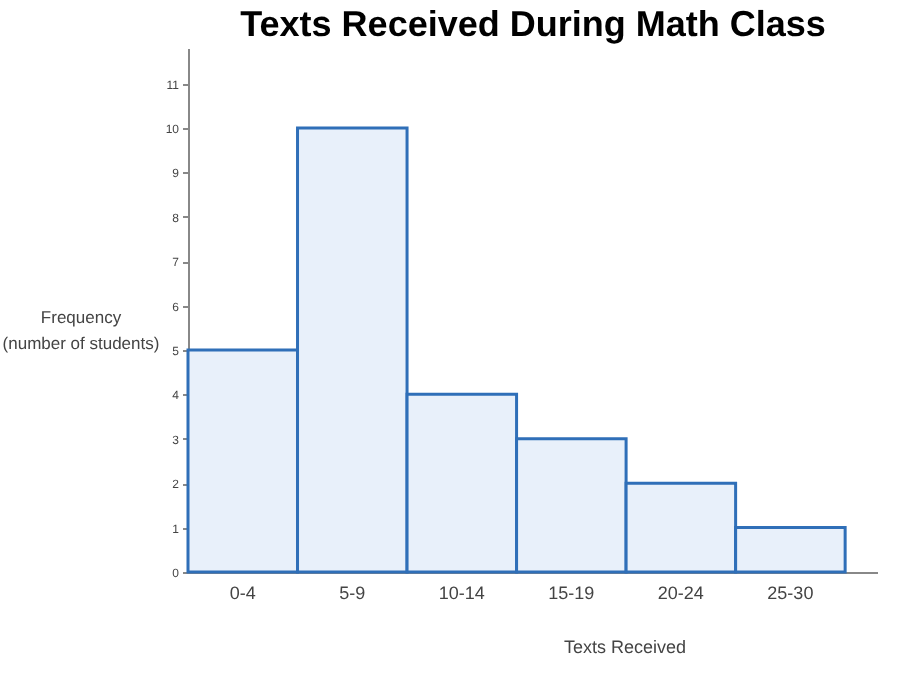  Describe the element at coordinates (533, 24) in the screenshot. I see `chart-title: Texts Received During Math Class` at that location.